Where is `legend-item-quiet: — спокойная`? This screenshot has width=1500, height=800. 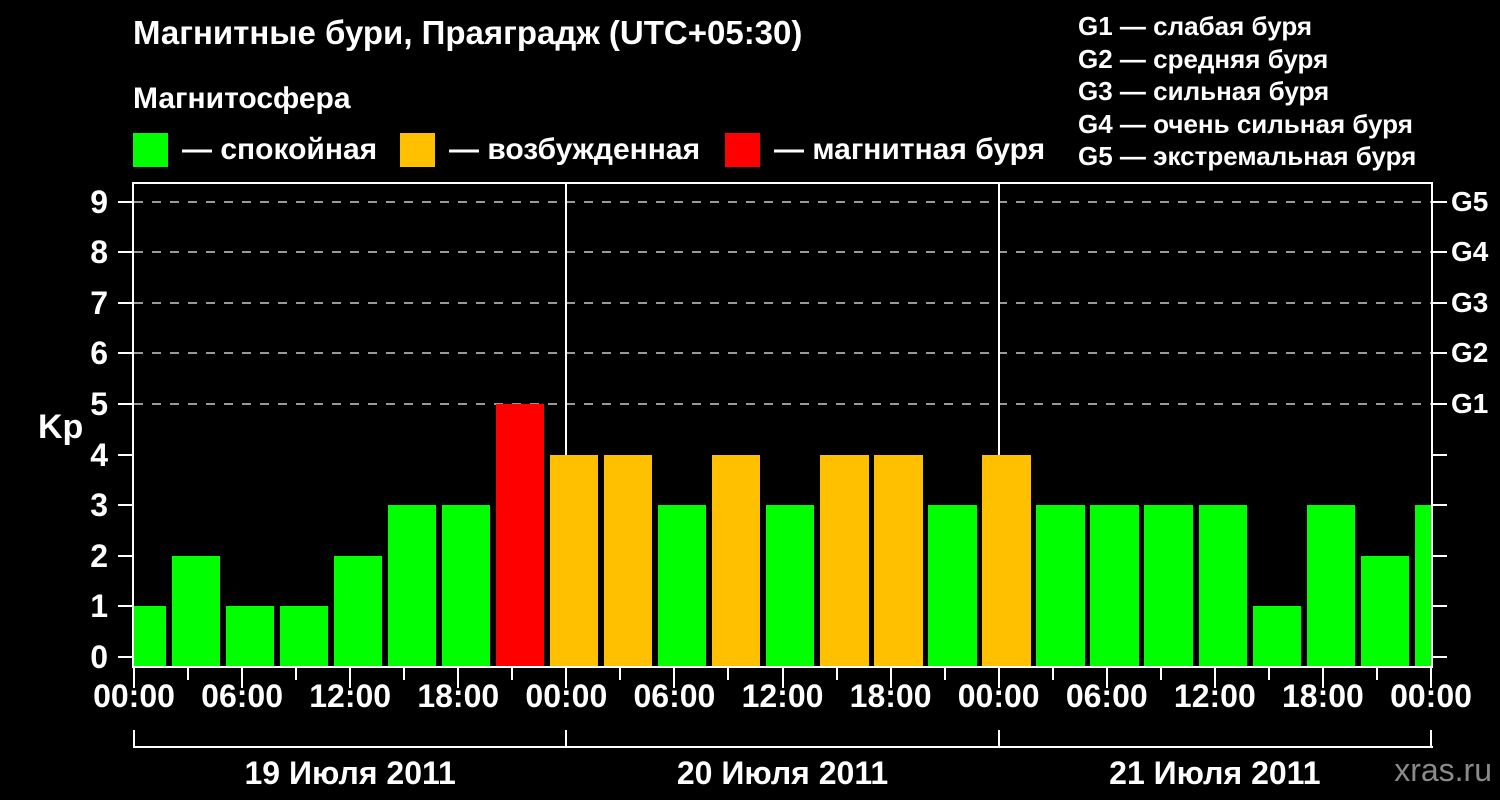
legend-item-quiet: — спокойная is located at coordinates (255, 150).